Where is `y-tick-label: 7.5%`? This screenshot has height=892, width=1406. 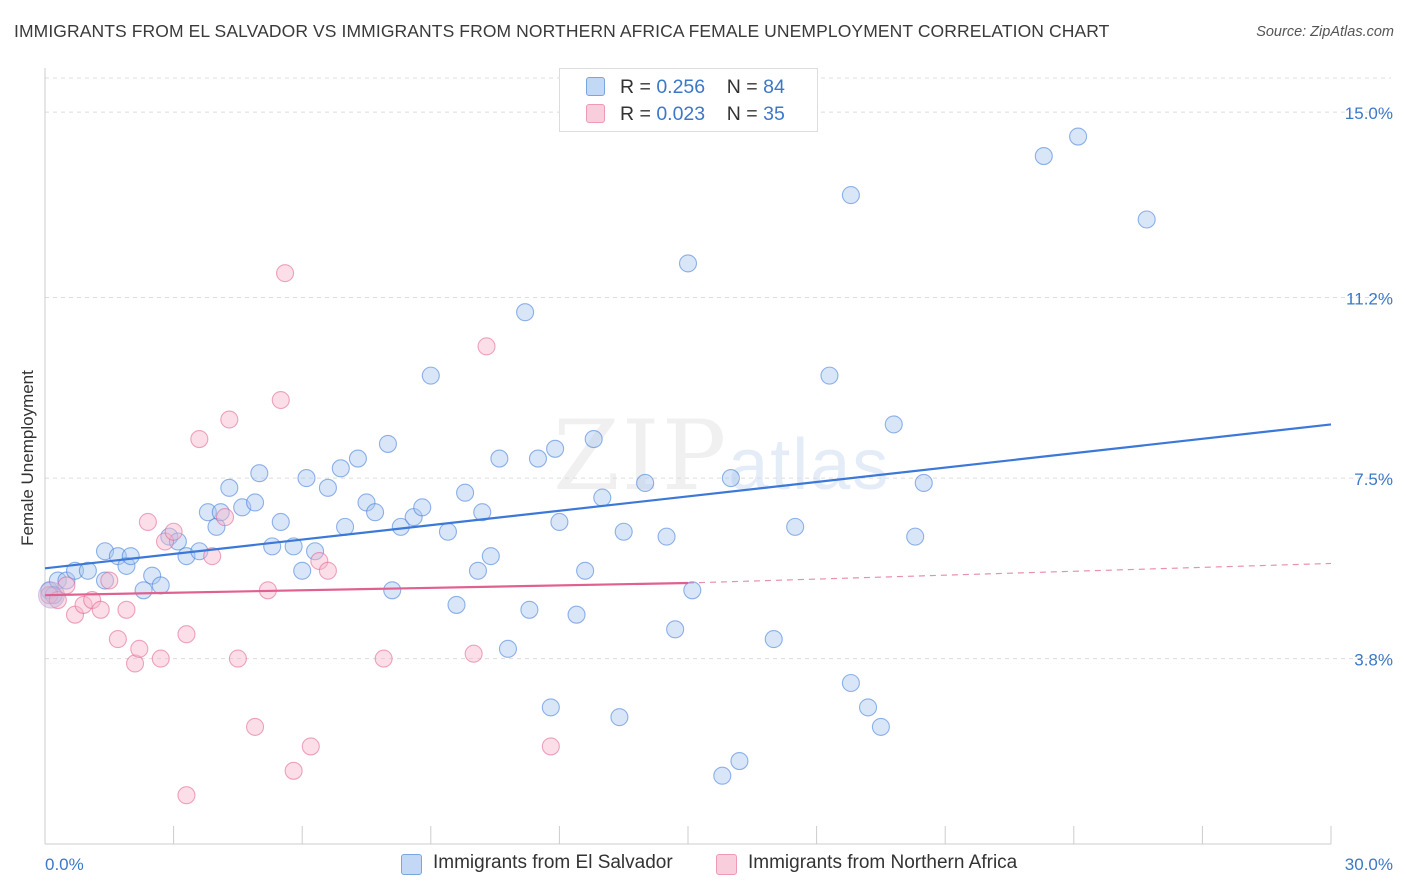
y-tick-label: 7.5% is located at coordinates (1373, 479).